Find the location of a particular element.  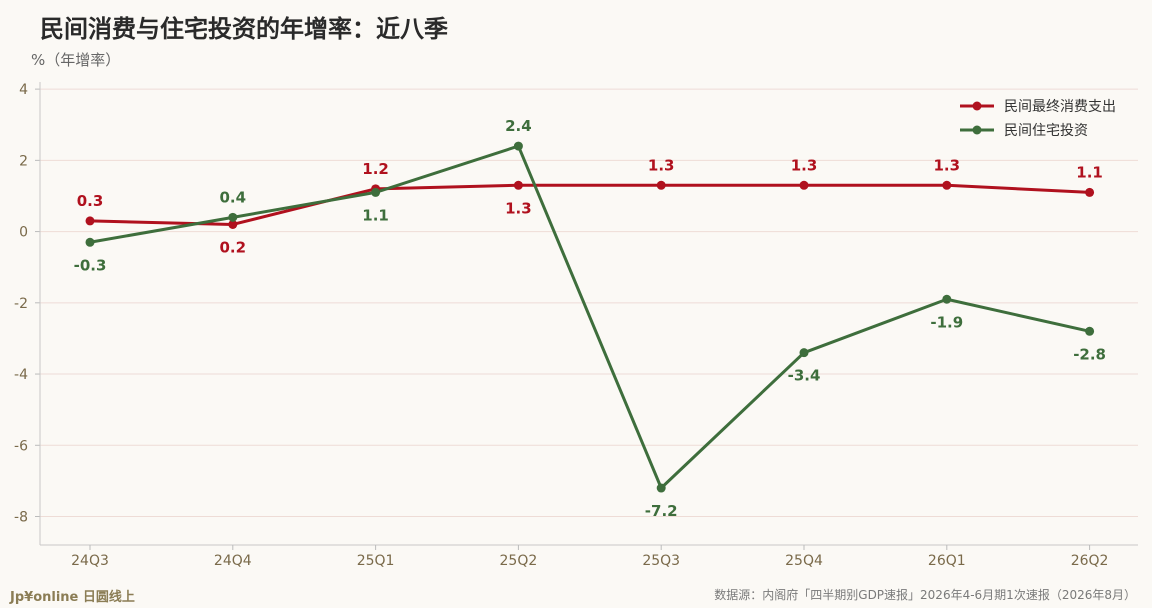

y-tick-label: -4 is located at coordinates (21, 375).